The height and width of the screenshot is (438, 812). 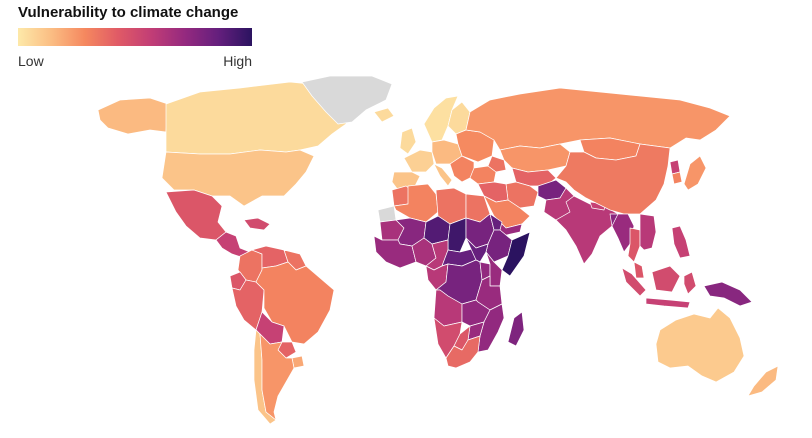 What do you see at coordinates (634, 282) in the screenshot?
I see `region-sumatra` at bounding box center [634, 282].